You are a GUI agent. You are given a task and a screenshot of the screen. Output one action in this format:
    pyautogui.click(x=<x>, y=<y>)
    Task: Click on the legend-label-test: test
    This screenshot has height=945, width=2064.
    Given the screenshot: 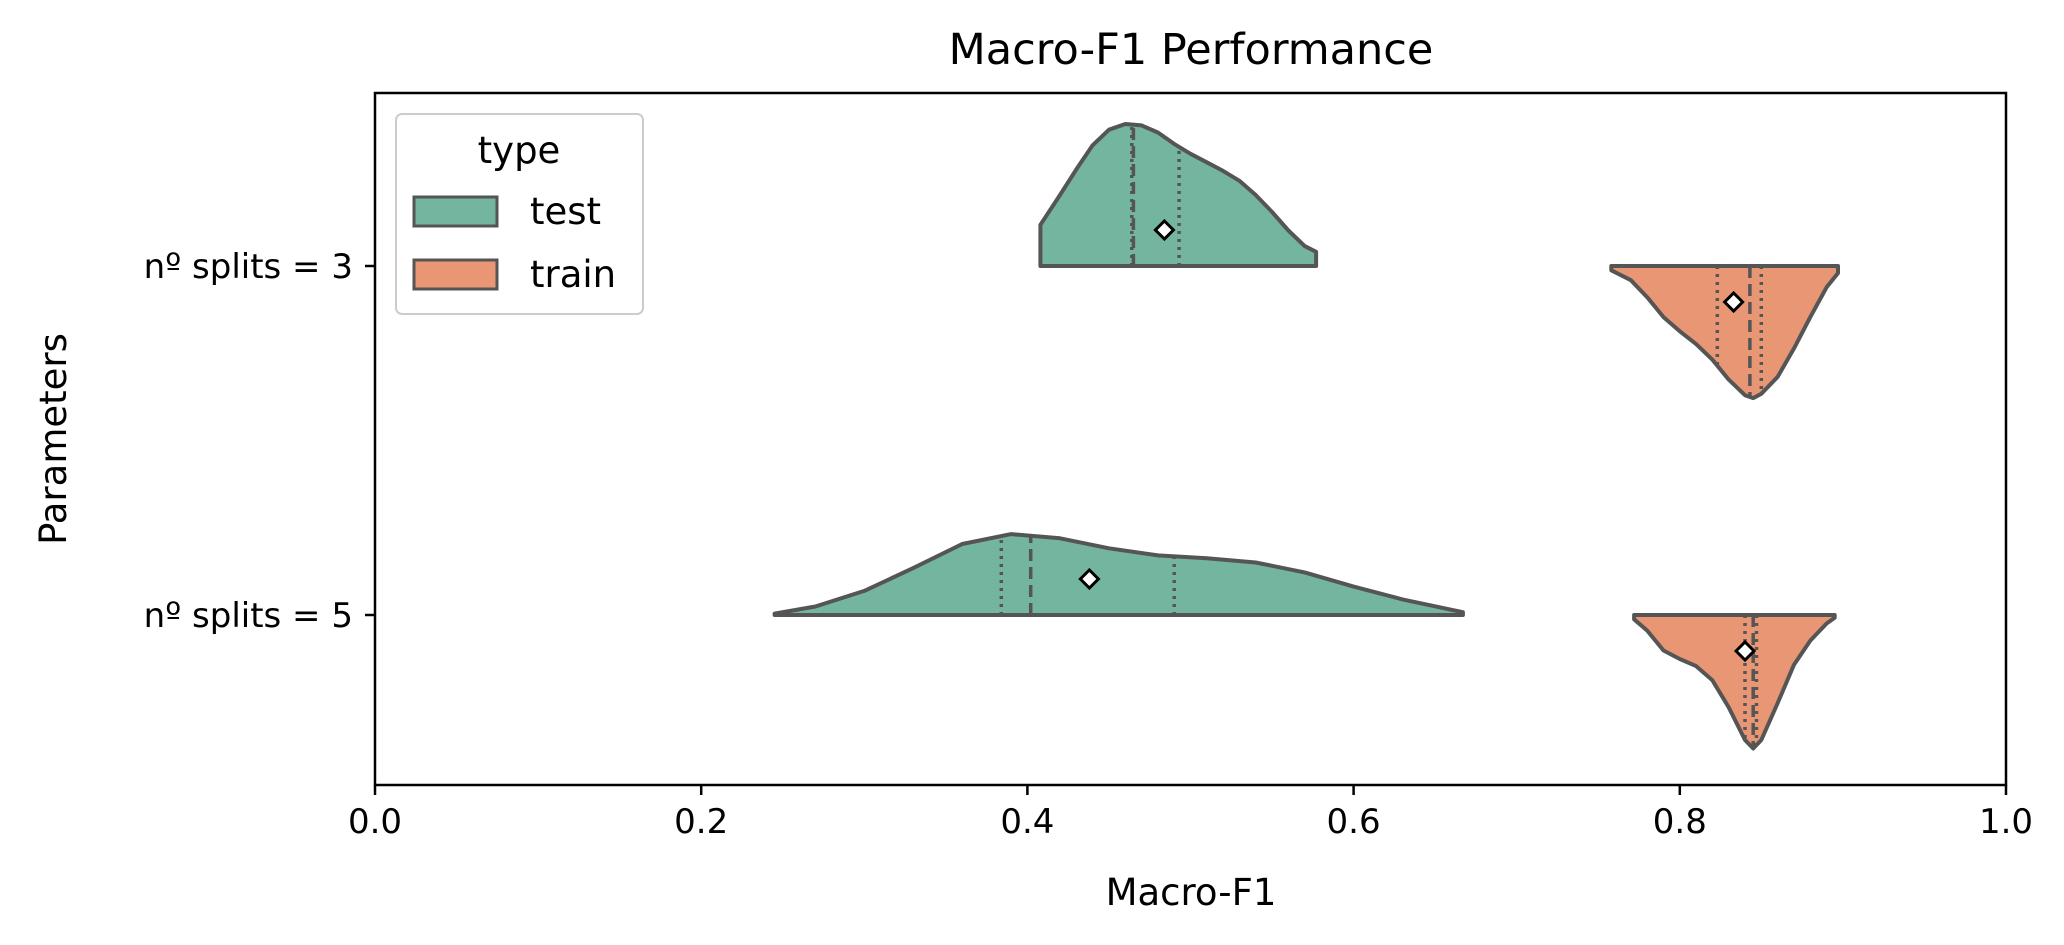 What is the action you would take?
    pyautogui.click(x=565, y=211)
    